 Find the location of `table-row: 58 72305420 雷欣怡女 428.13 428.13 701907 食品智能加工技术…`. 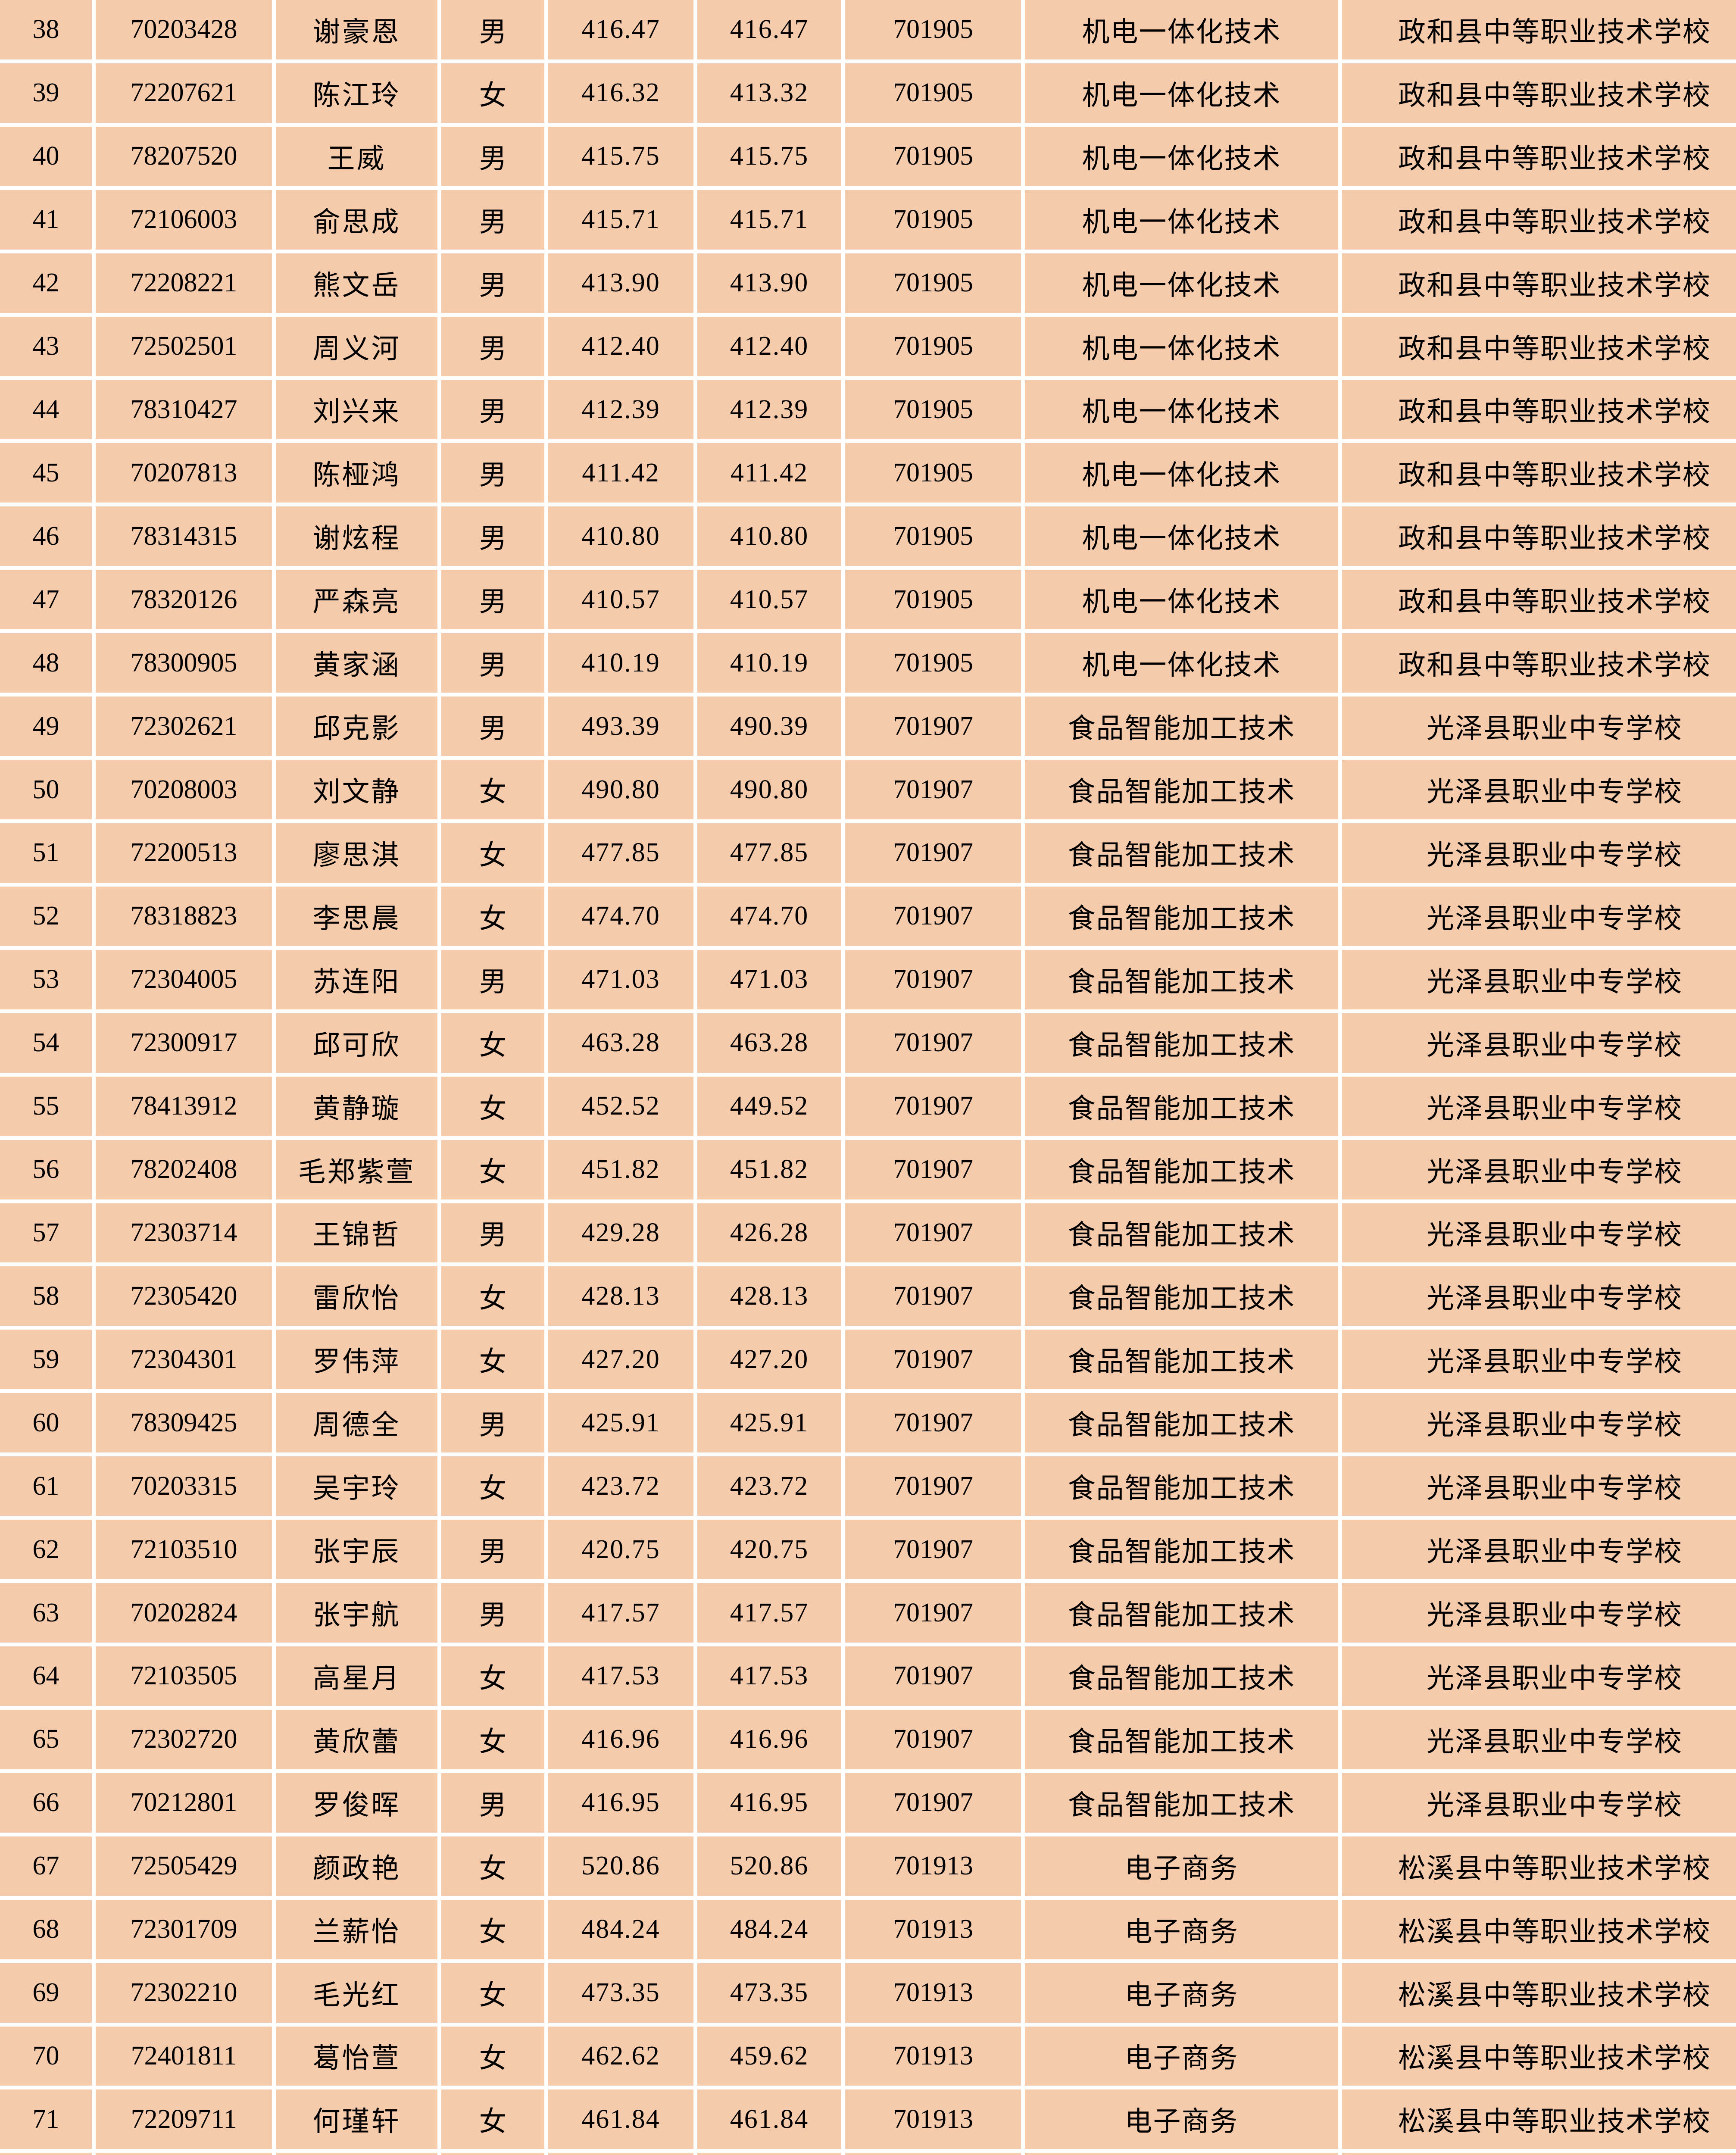

table-row: 58 72305420 雷欣怡女 428.13 428.13 701907 食品智能加工技术… is located at coordinates (868, 1298).